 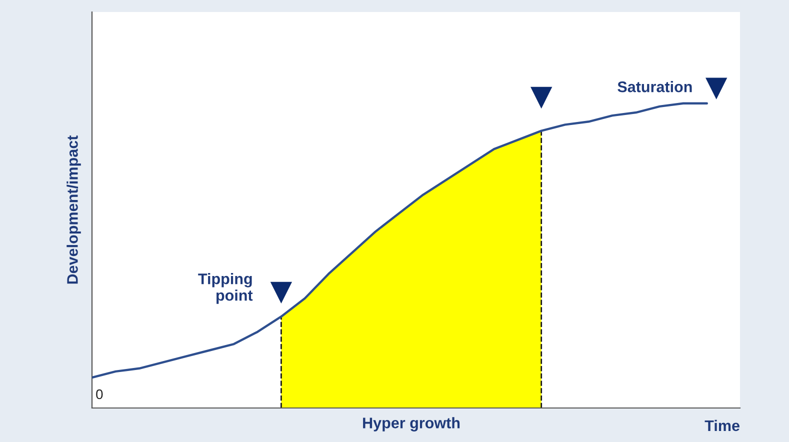 What do you see at coordinates (722, 426) in the screenshot?
I see `x-axis-title: Time` at bounding box center [722, 426].